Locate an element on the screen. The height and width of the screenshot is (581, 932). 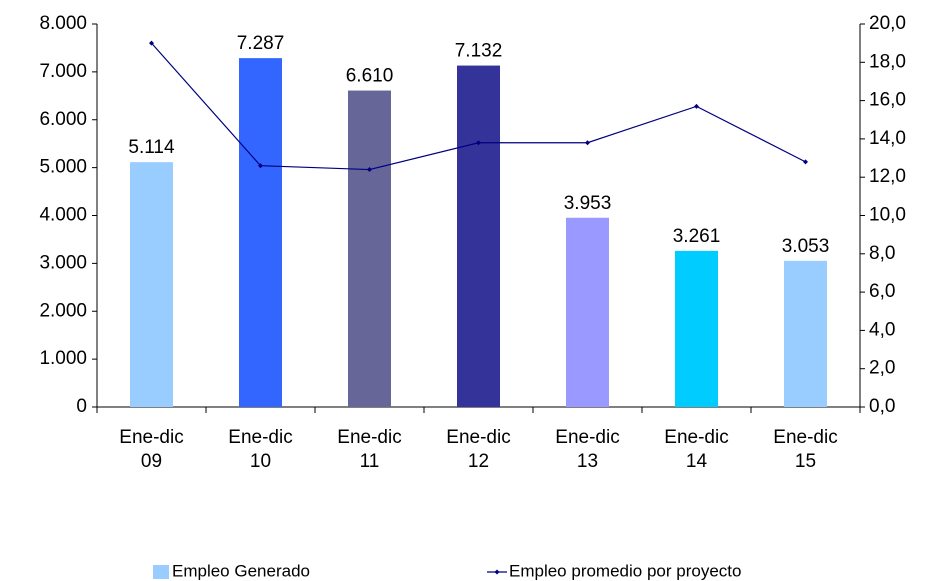
y2-tick-label: 18,0 is located at coordinates (887, 61).